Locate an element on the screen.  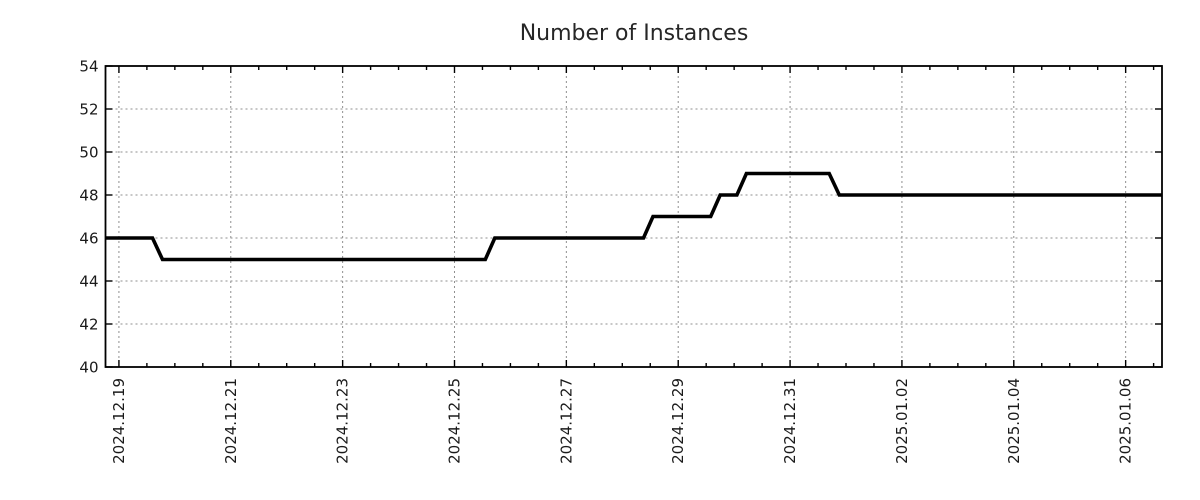
x-tick-label: 2024.12.31 is located at coordinates (790, 421).